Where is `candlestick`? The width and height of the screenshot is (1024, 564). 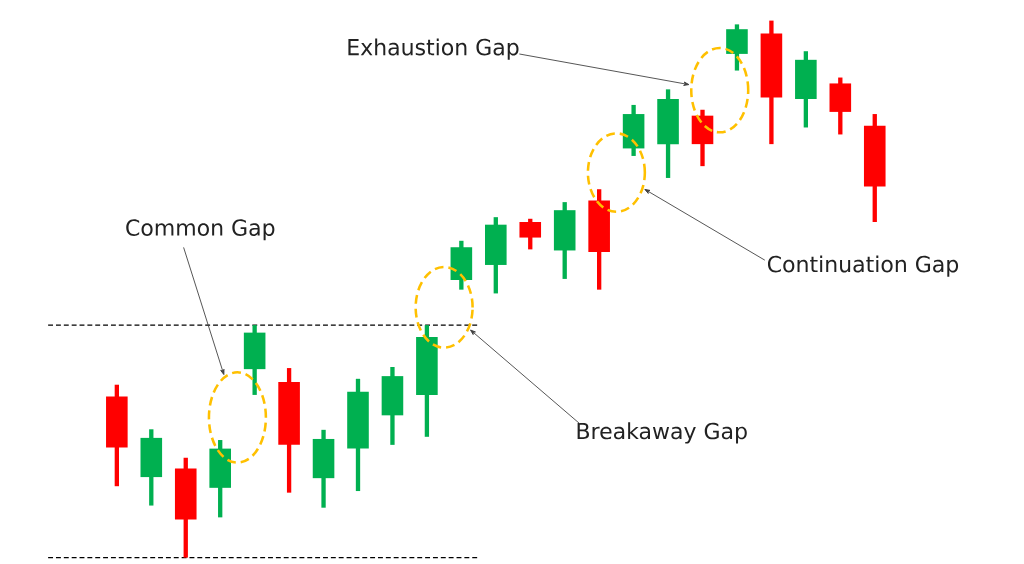
candlestick is located at coordinates (530, 234).